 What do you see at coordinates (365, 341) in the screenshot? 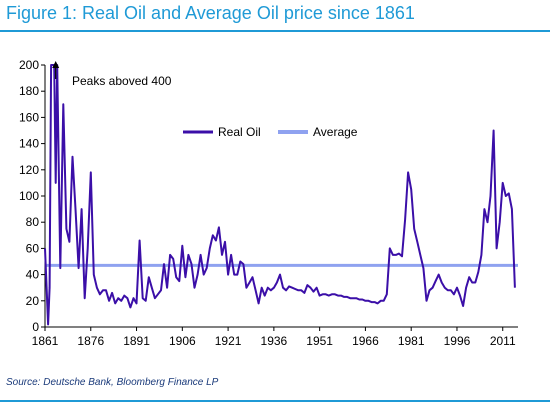
I see `x-tick-label: 1966` at bounding box center [365, 341].